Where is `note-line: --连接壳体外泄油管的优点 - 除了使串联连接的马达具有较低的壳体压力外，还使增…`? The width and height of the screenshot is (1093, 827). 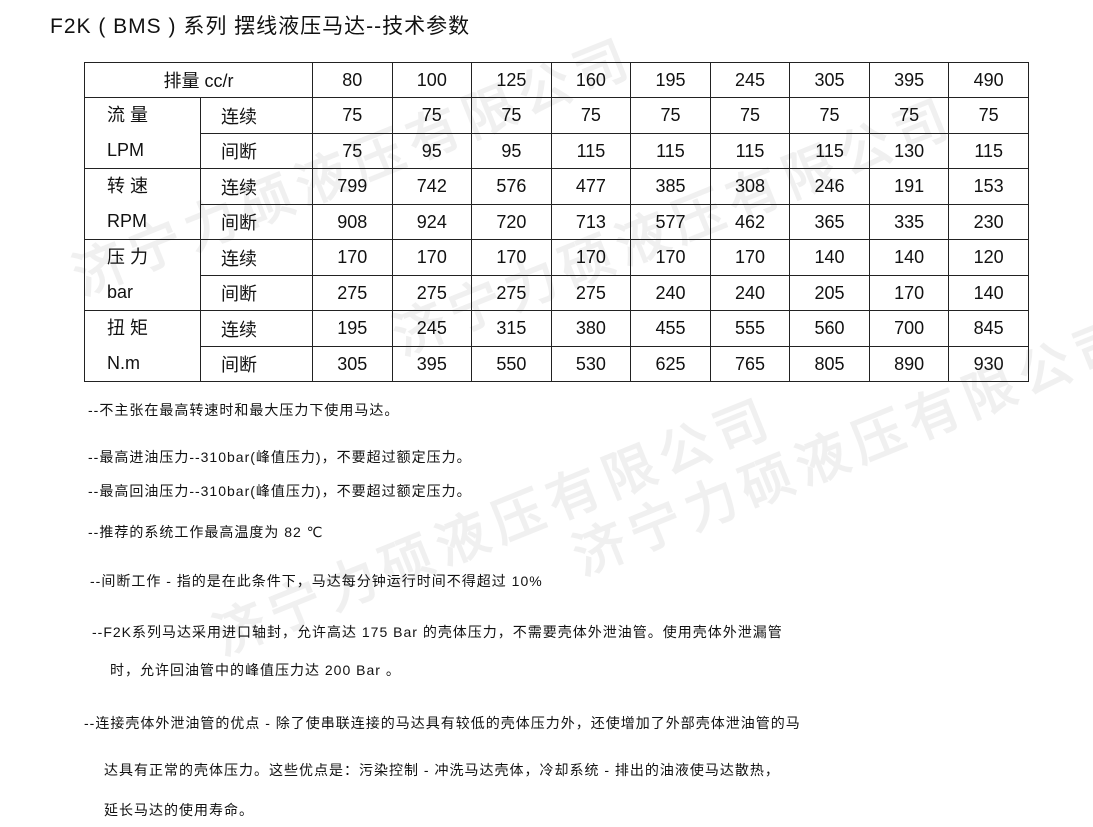 note-line: --连接壳体外泄油管的优点 - 除了使串联连接的马达具有较低的壳体压力外，还使增… is located at coordinates (442, 723).